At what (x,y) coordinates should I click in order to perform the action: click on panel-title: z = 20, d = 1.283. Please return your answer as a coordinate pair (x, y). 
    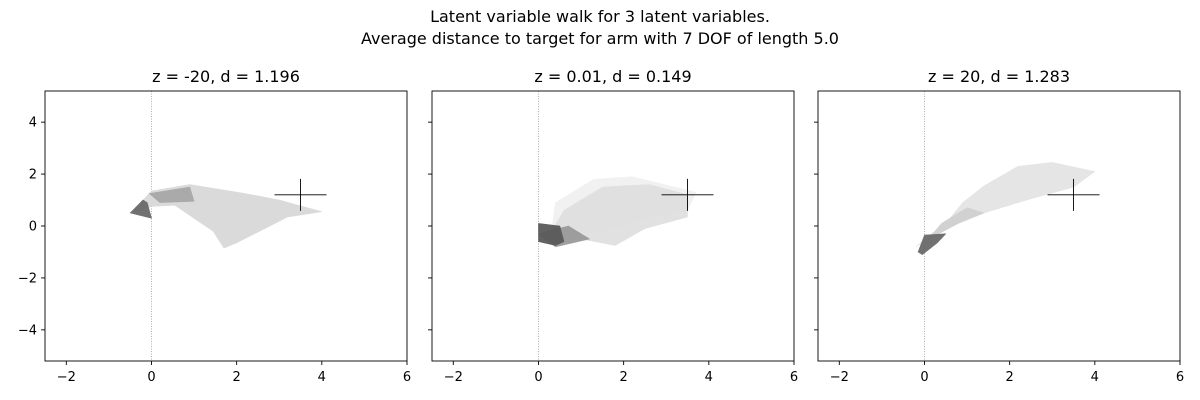
    Looking at the image, I should click on (999, 76).